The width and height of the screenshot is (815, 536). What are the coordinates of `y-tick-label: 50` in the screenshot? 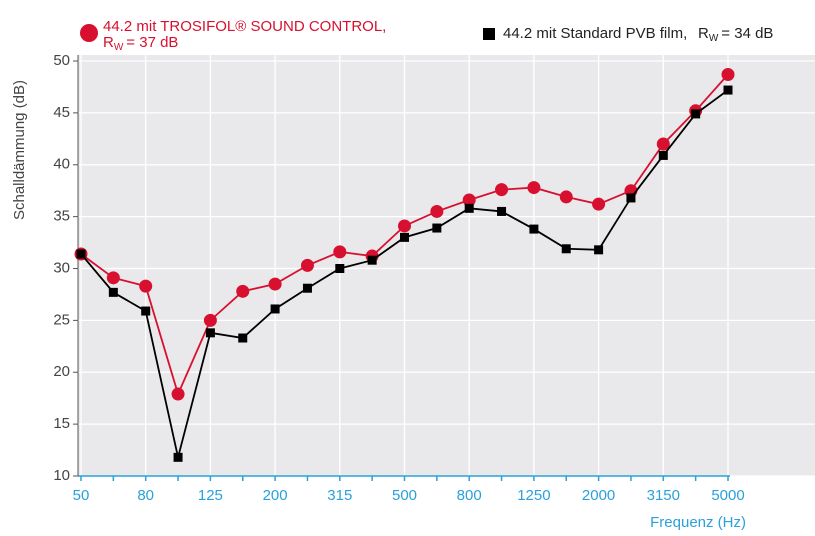 It's located at (61, 60).